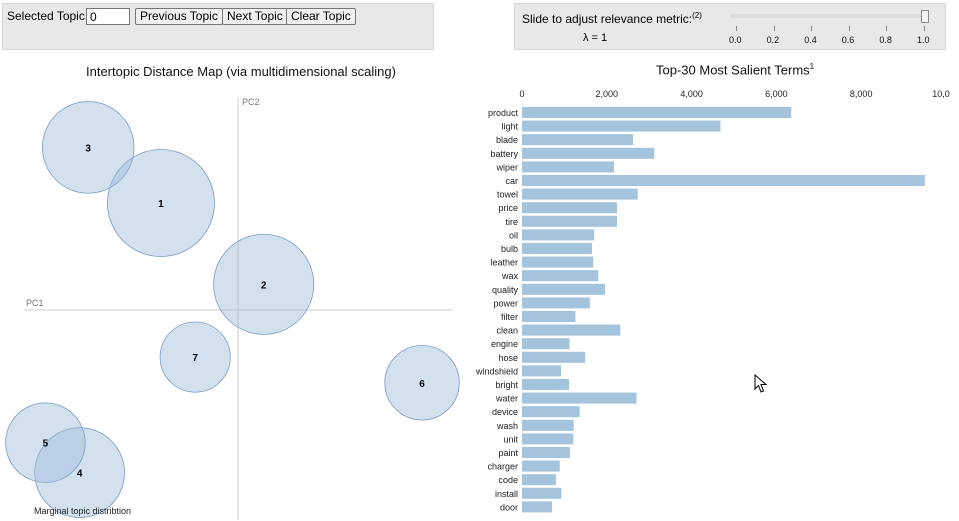  I want to click on term-label: light, so click(509, 127).